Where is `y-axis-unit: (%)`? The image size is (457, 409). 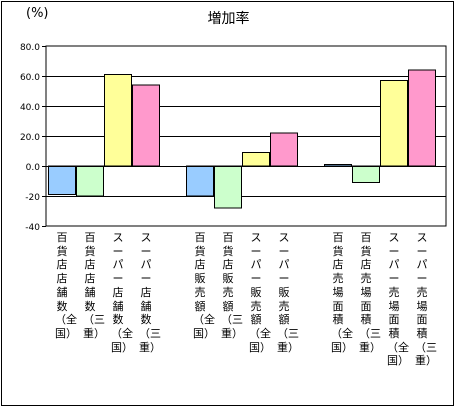 y-axis-unit: (%) is located at coordinates (37, 13).